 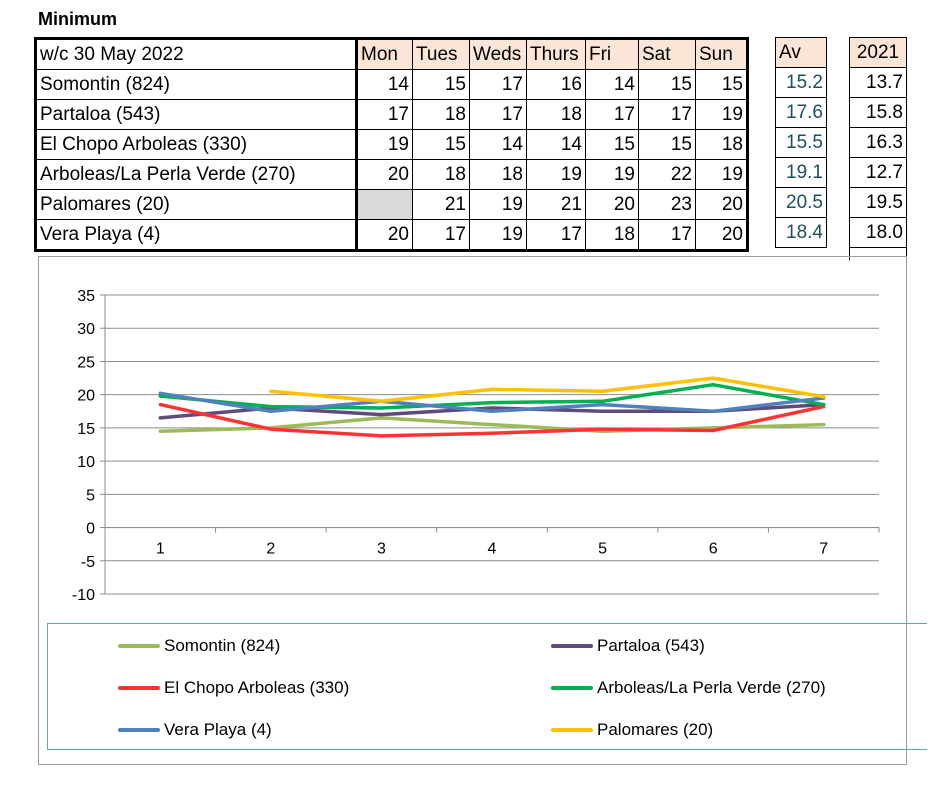 I want to click on legend-label: El Chopo Arboleas (330), so click(x=257, y=687).